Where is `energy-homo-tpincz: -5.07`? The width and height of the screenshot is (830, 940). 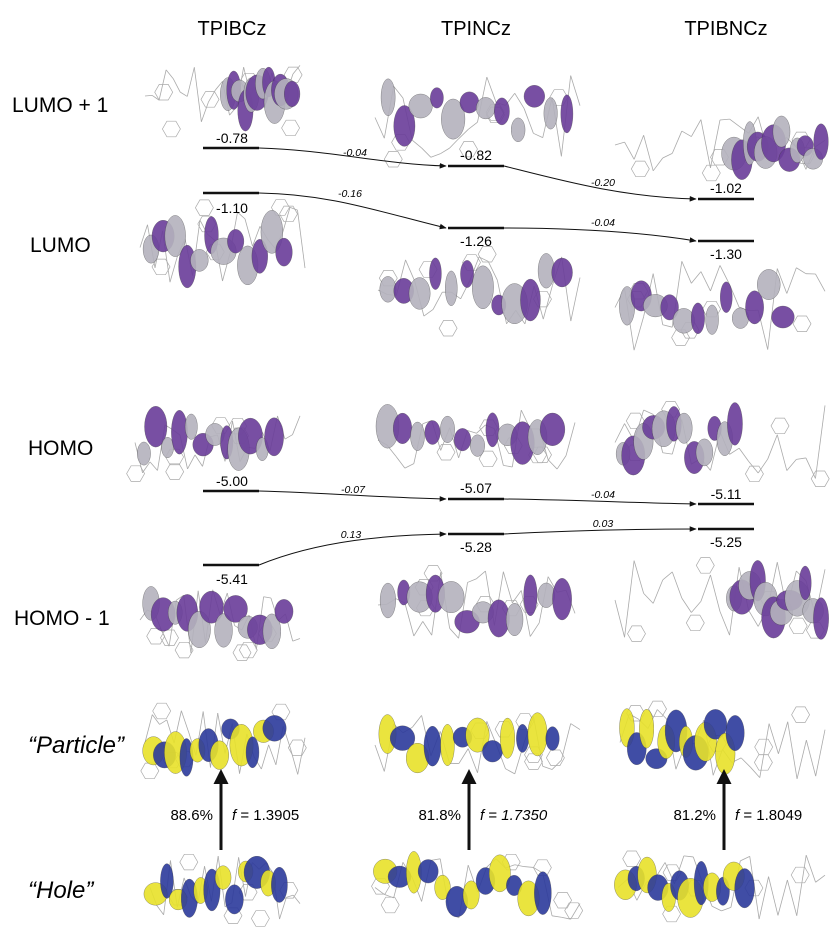 energy-homo-tpincz: -5.07 is located at coordinates (476, 488).